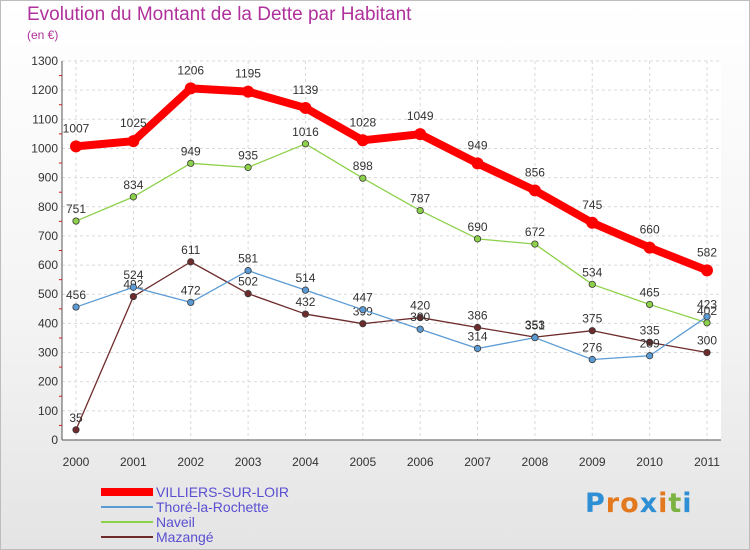 This screenshot has width=750, height=550. What do you see at coordinates (76, 209) in the screenshot?
I see `data-label: 751` at bounding box center [76, 209].